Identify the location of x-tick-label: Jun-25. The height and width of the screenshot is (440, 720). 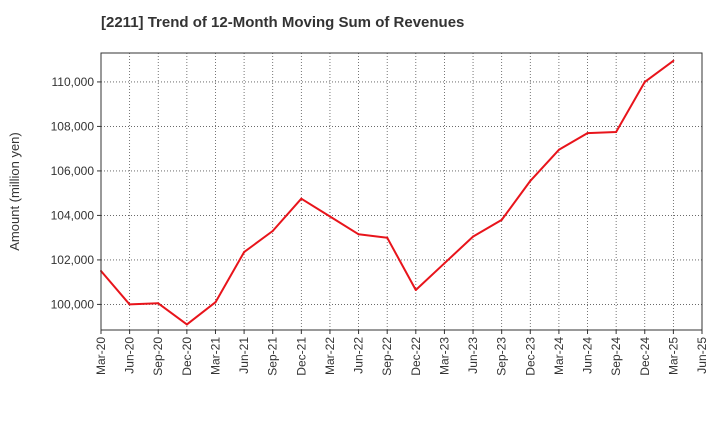
(702, 355).